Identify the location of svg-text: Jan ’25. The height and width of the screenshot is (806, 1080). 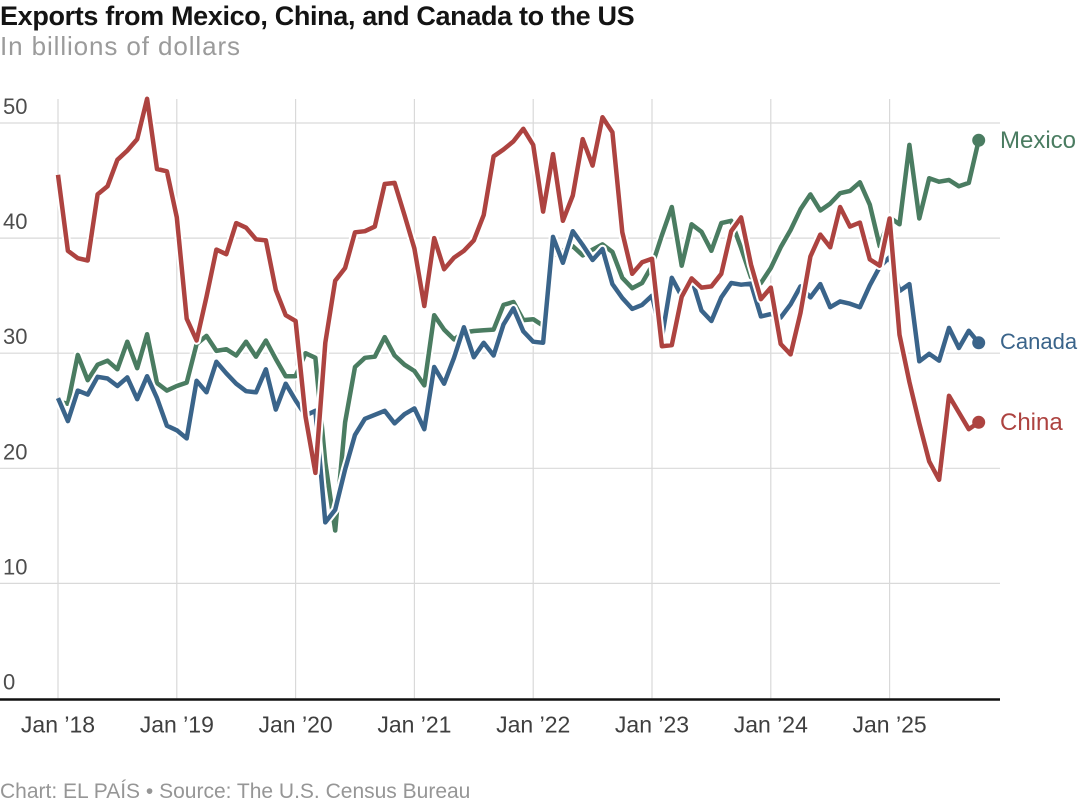
(890, 725).